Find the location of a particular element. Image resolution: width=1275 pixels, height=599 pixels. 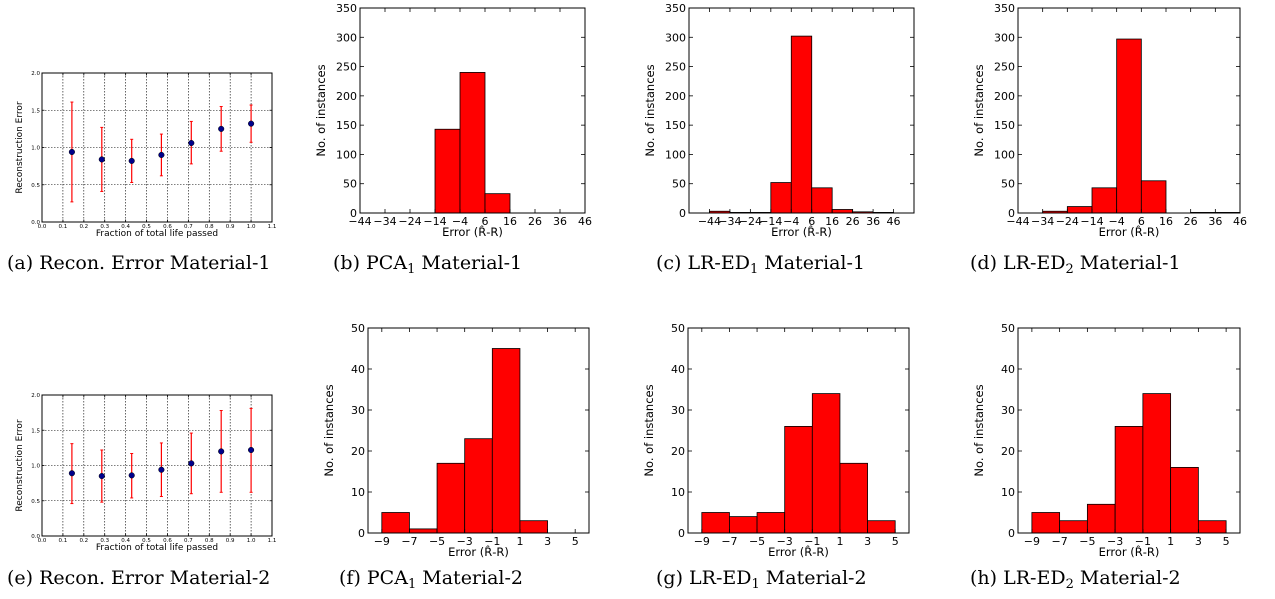

x-tick-label: −34 is located at coordinates (729, 221).